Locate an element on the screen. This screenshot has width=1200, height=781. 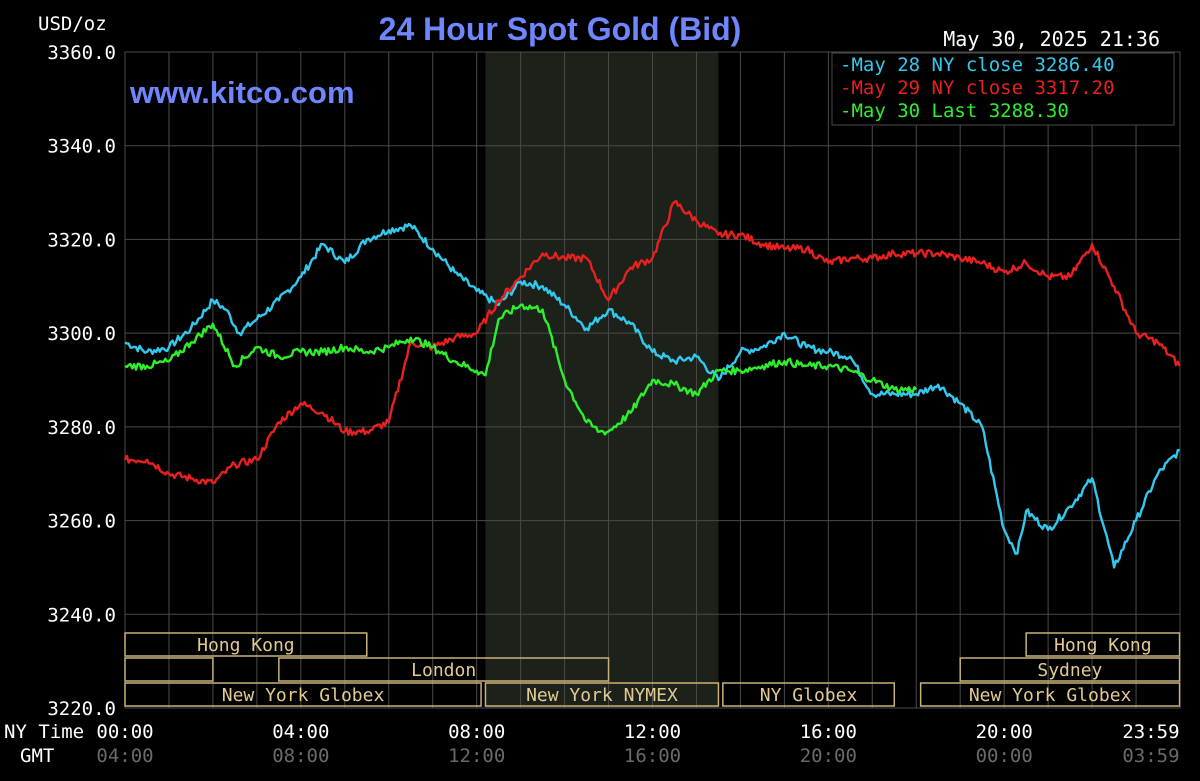
session-label: NY Globex is located at coordinates (809, 695).